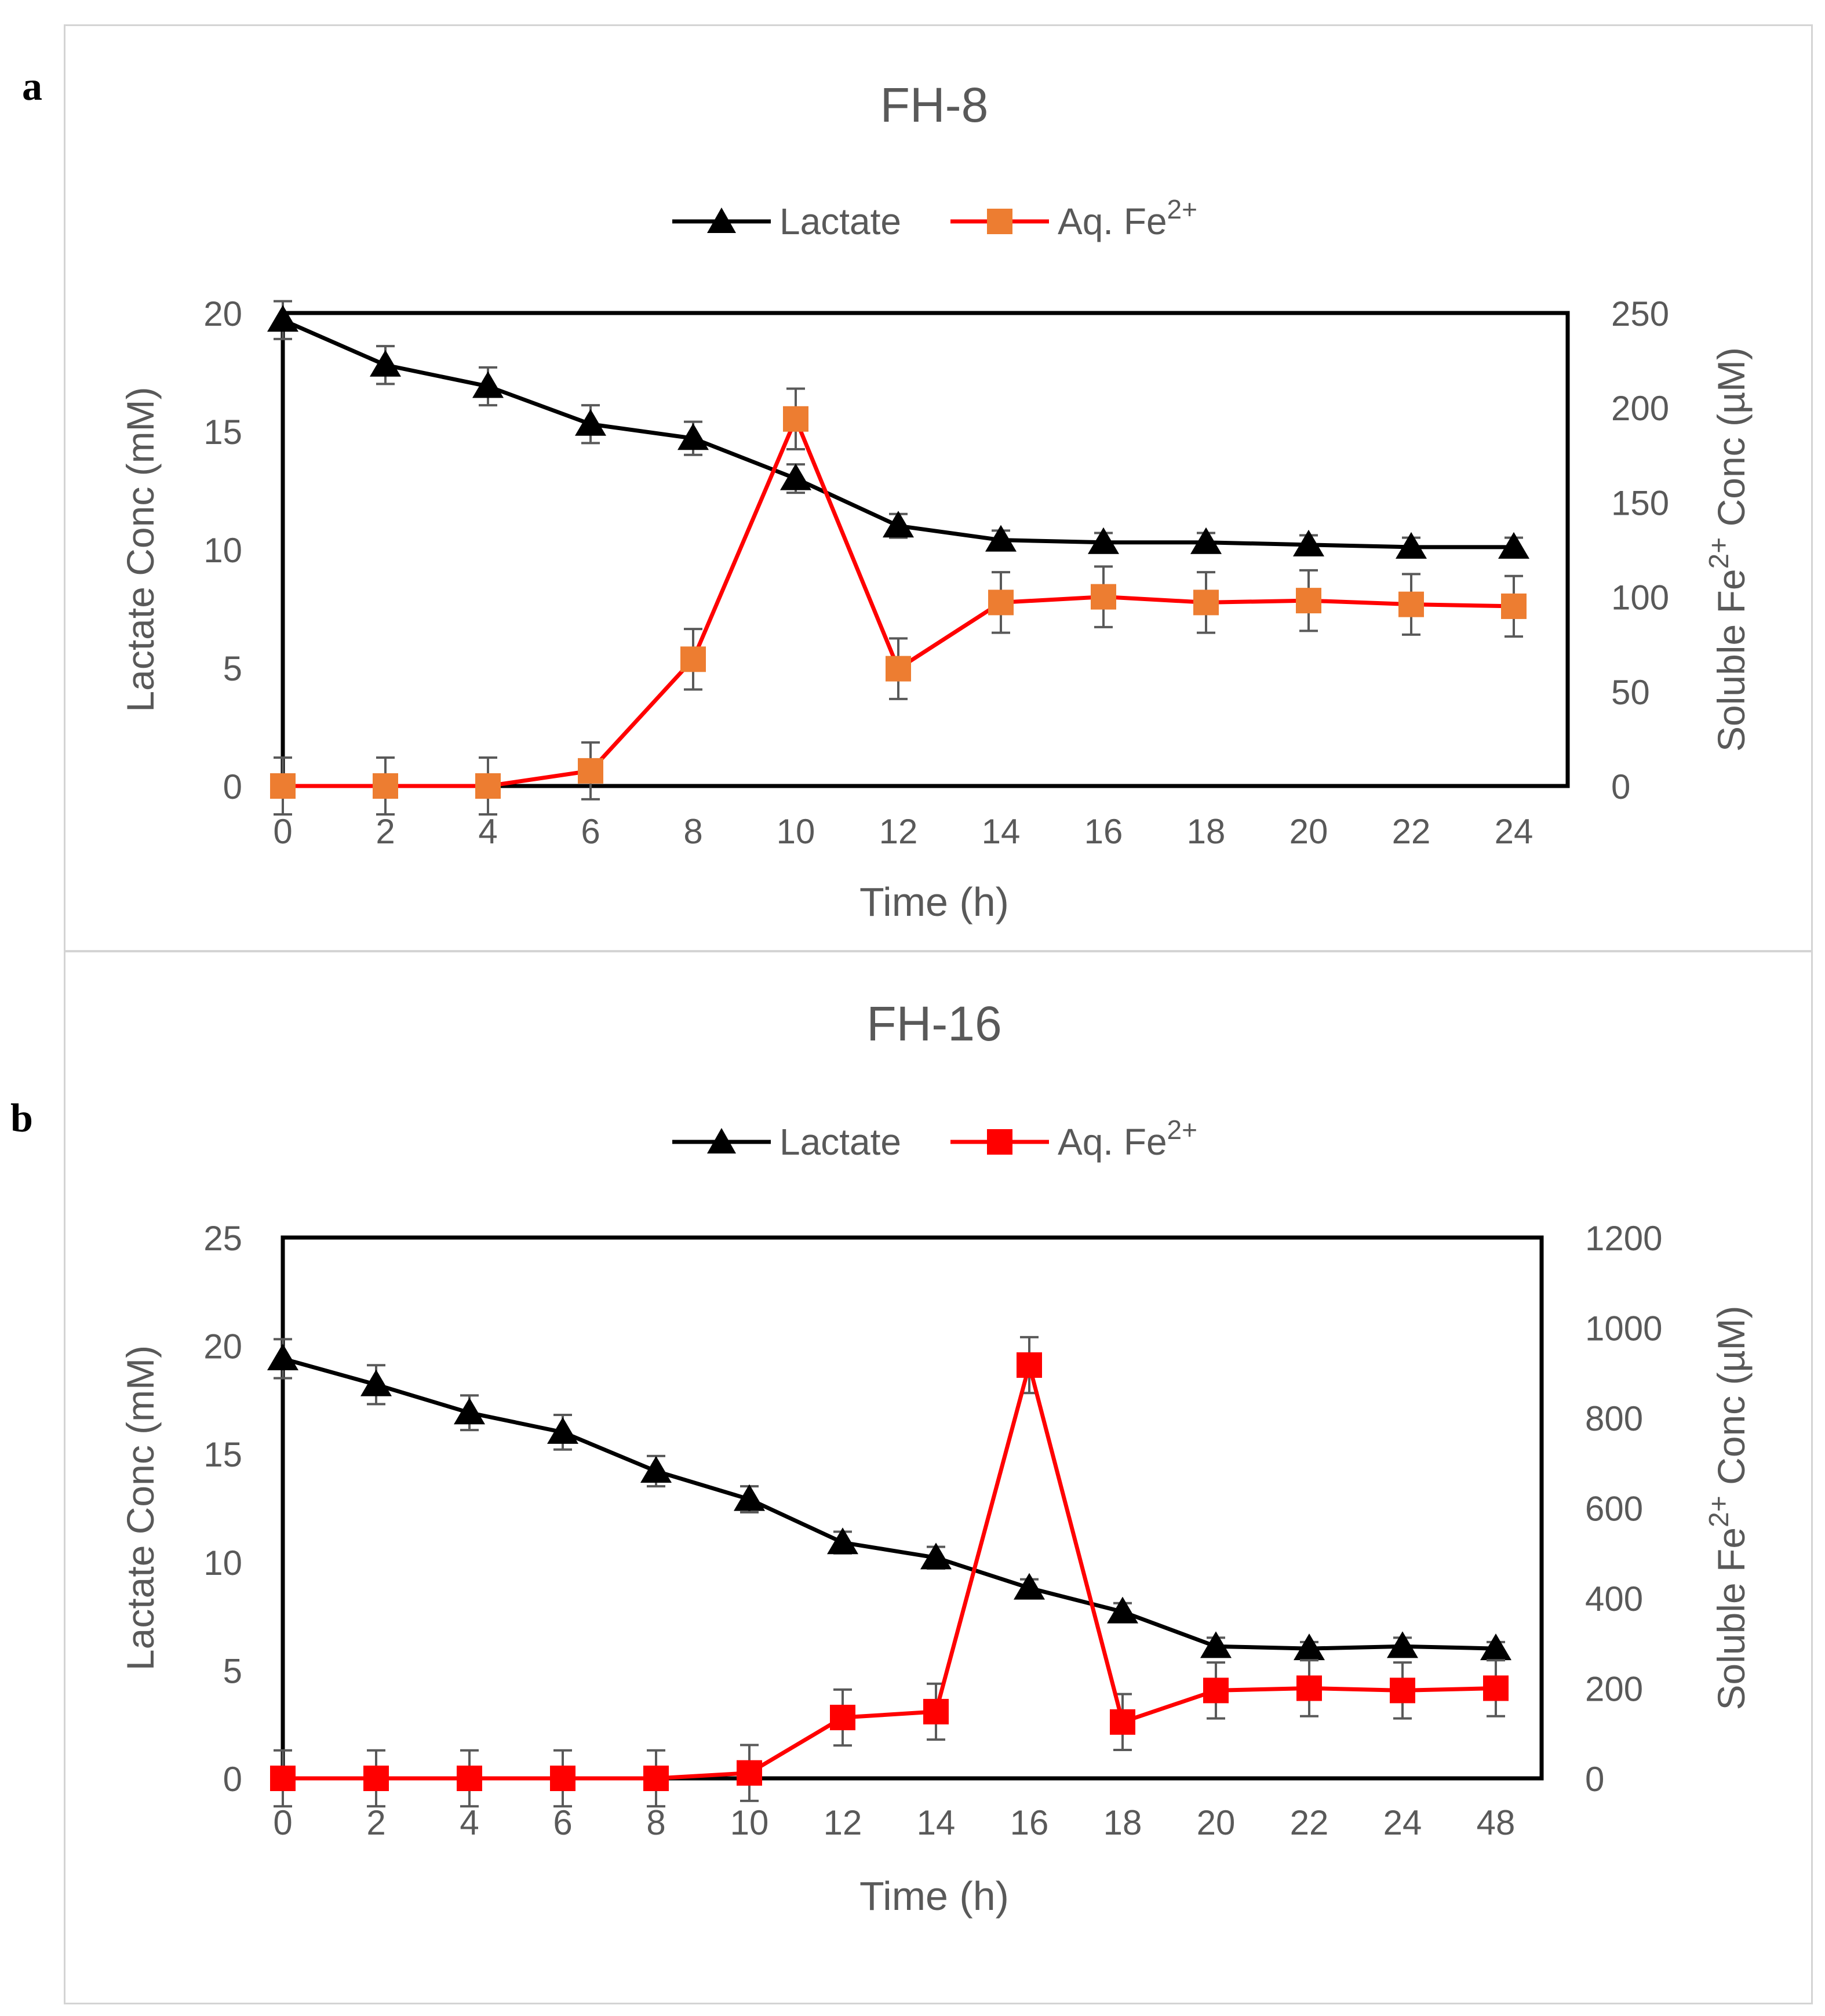 The width and height of the screenshot is (1825, 2016). Describe the element at coordinates (385, 831) in the screenshot. I see `x-tick-label: 2` at that location.